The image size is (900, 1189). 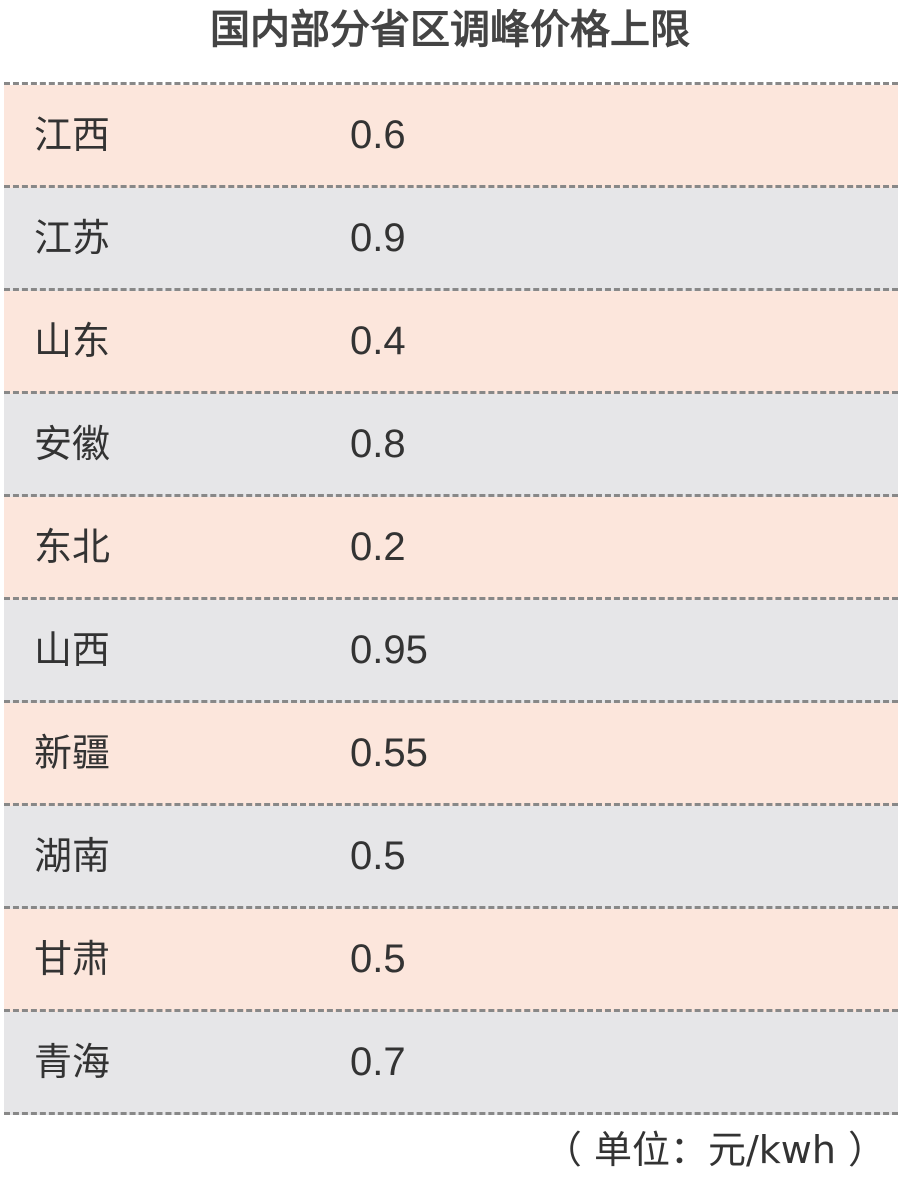 I want to click on price-cell: 0.55, so click(x=389, y=753).